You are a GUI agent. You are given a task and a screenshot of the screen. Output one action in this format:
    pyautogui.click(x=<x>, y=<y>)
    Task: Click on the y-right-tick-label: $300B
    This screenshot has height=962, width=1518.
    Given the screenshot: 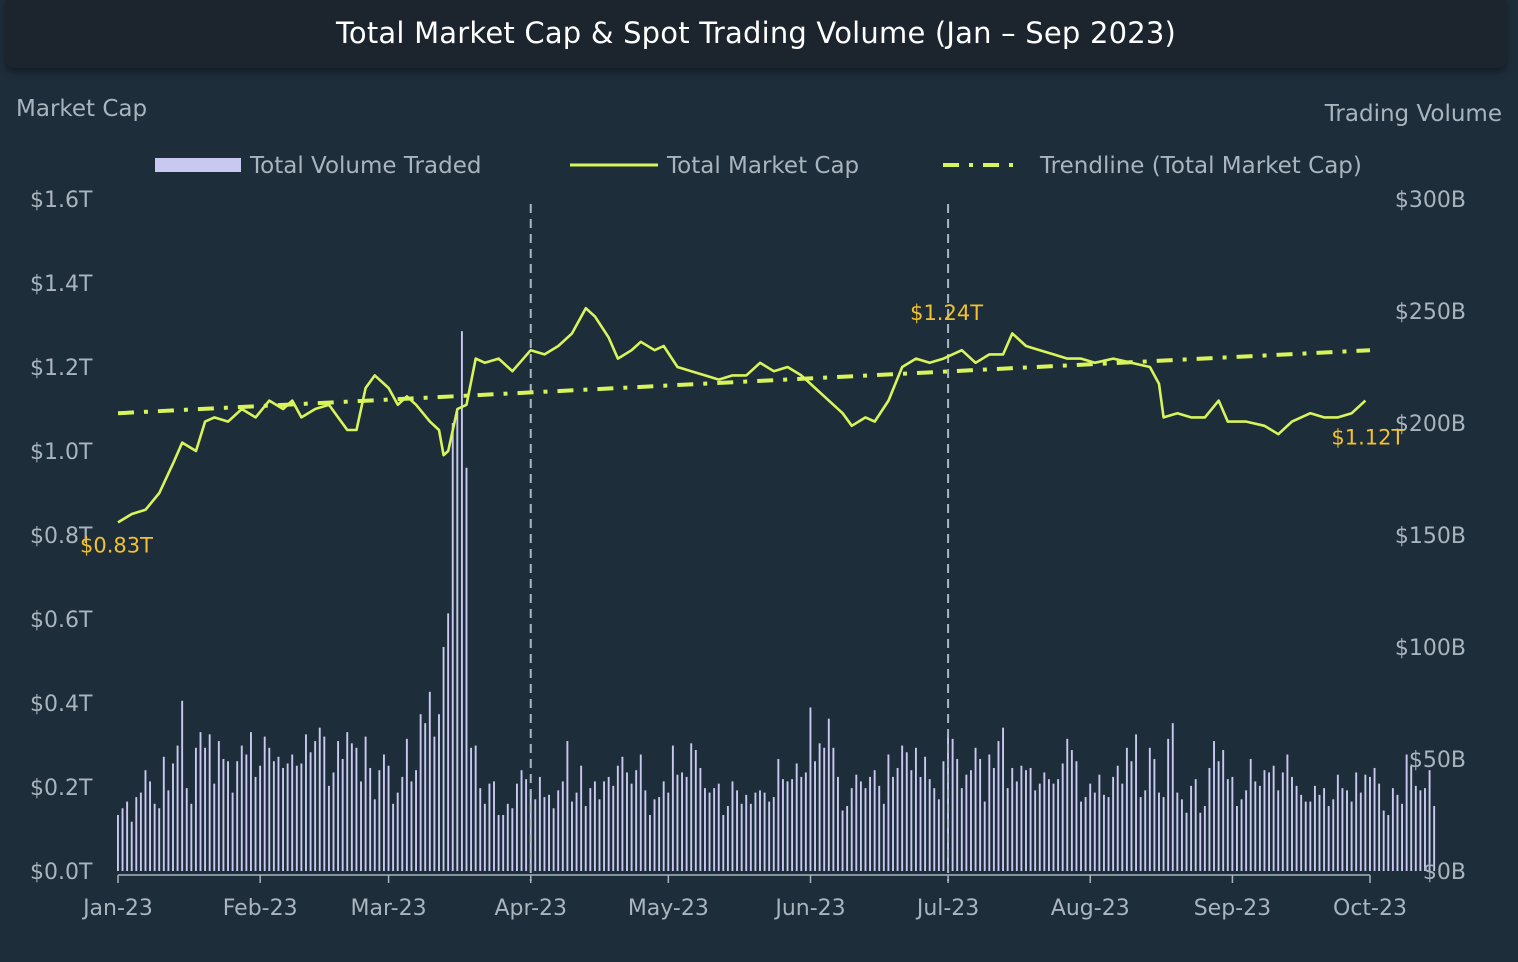 What is the action you would take?
    pyautogui.click(x=1430, y=200)
    